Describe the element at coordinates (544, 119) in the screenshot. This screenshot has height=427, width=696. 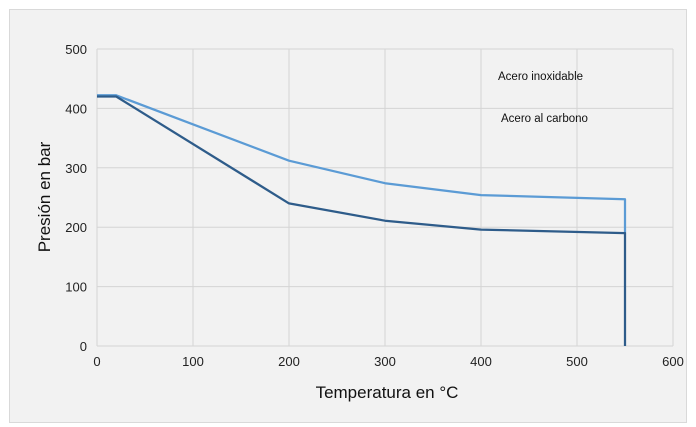
I see `annotation-acero-al-carbono: Acero al carbono` at that location.